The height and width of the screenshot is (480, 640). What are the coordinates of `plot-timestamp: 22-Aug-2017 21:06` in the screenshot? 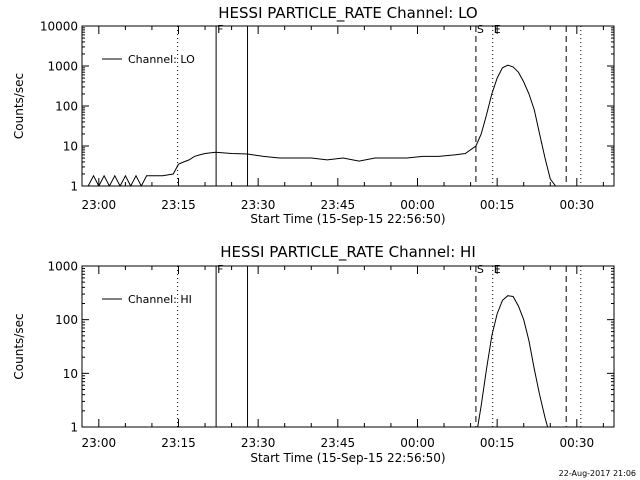 It's located at (597, 473).